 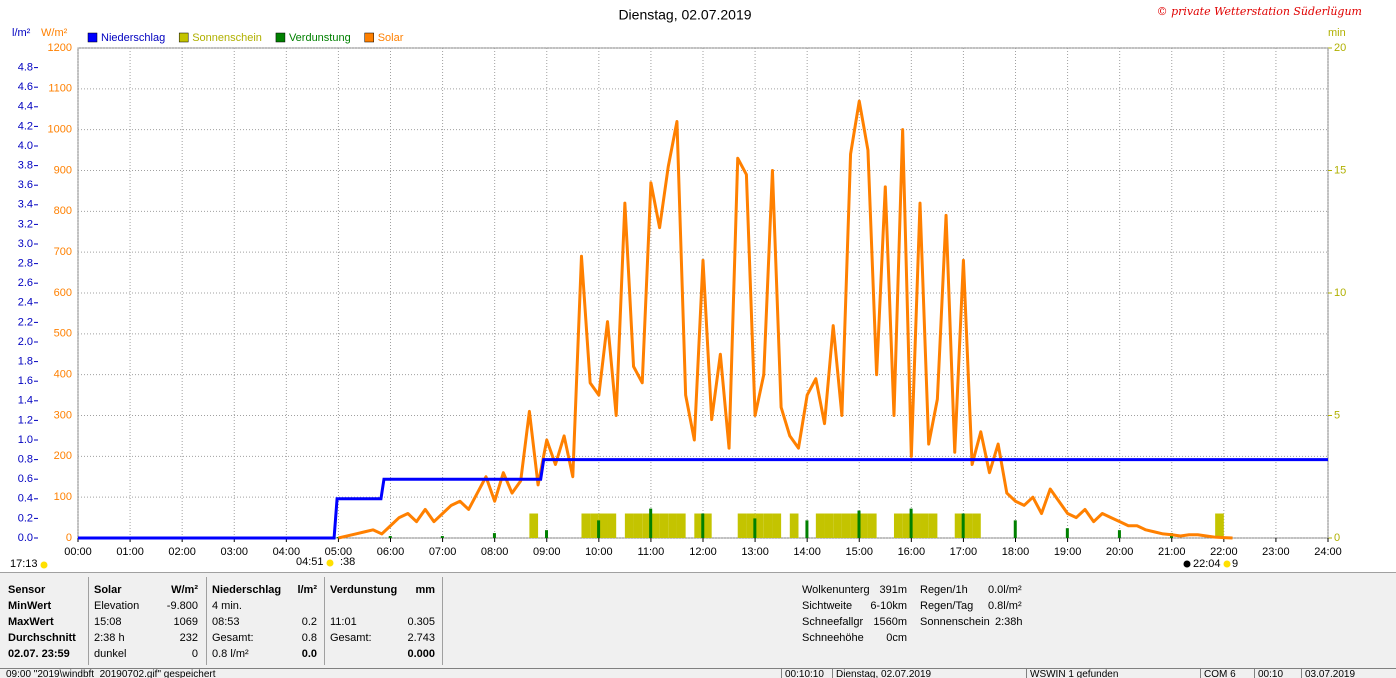 What do you see at coordinates (1337, 33) in the screenshot?
I see `y3-axis-label: min` at bounding box center [1337, 33].